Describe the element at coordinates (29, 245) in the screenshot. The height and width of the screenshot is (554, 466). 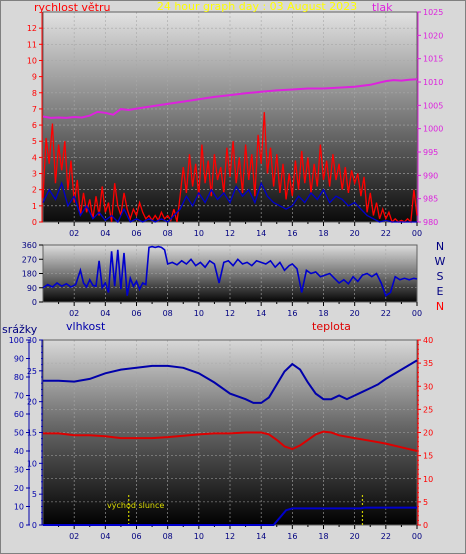
I see `direction-tick-label: 360` at that location.